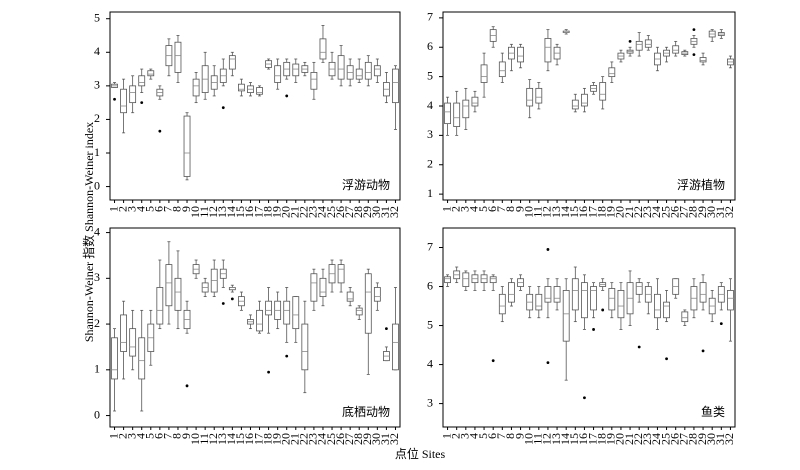 The width and height of the screenshot is (800, 470). What do you see at coordinates (430, 105) in the screenshot?
I see `y-tick-label: 4` at bounding box center [430, 105].